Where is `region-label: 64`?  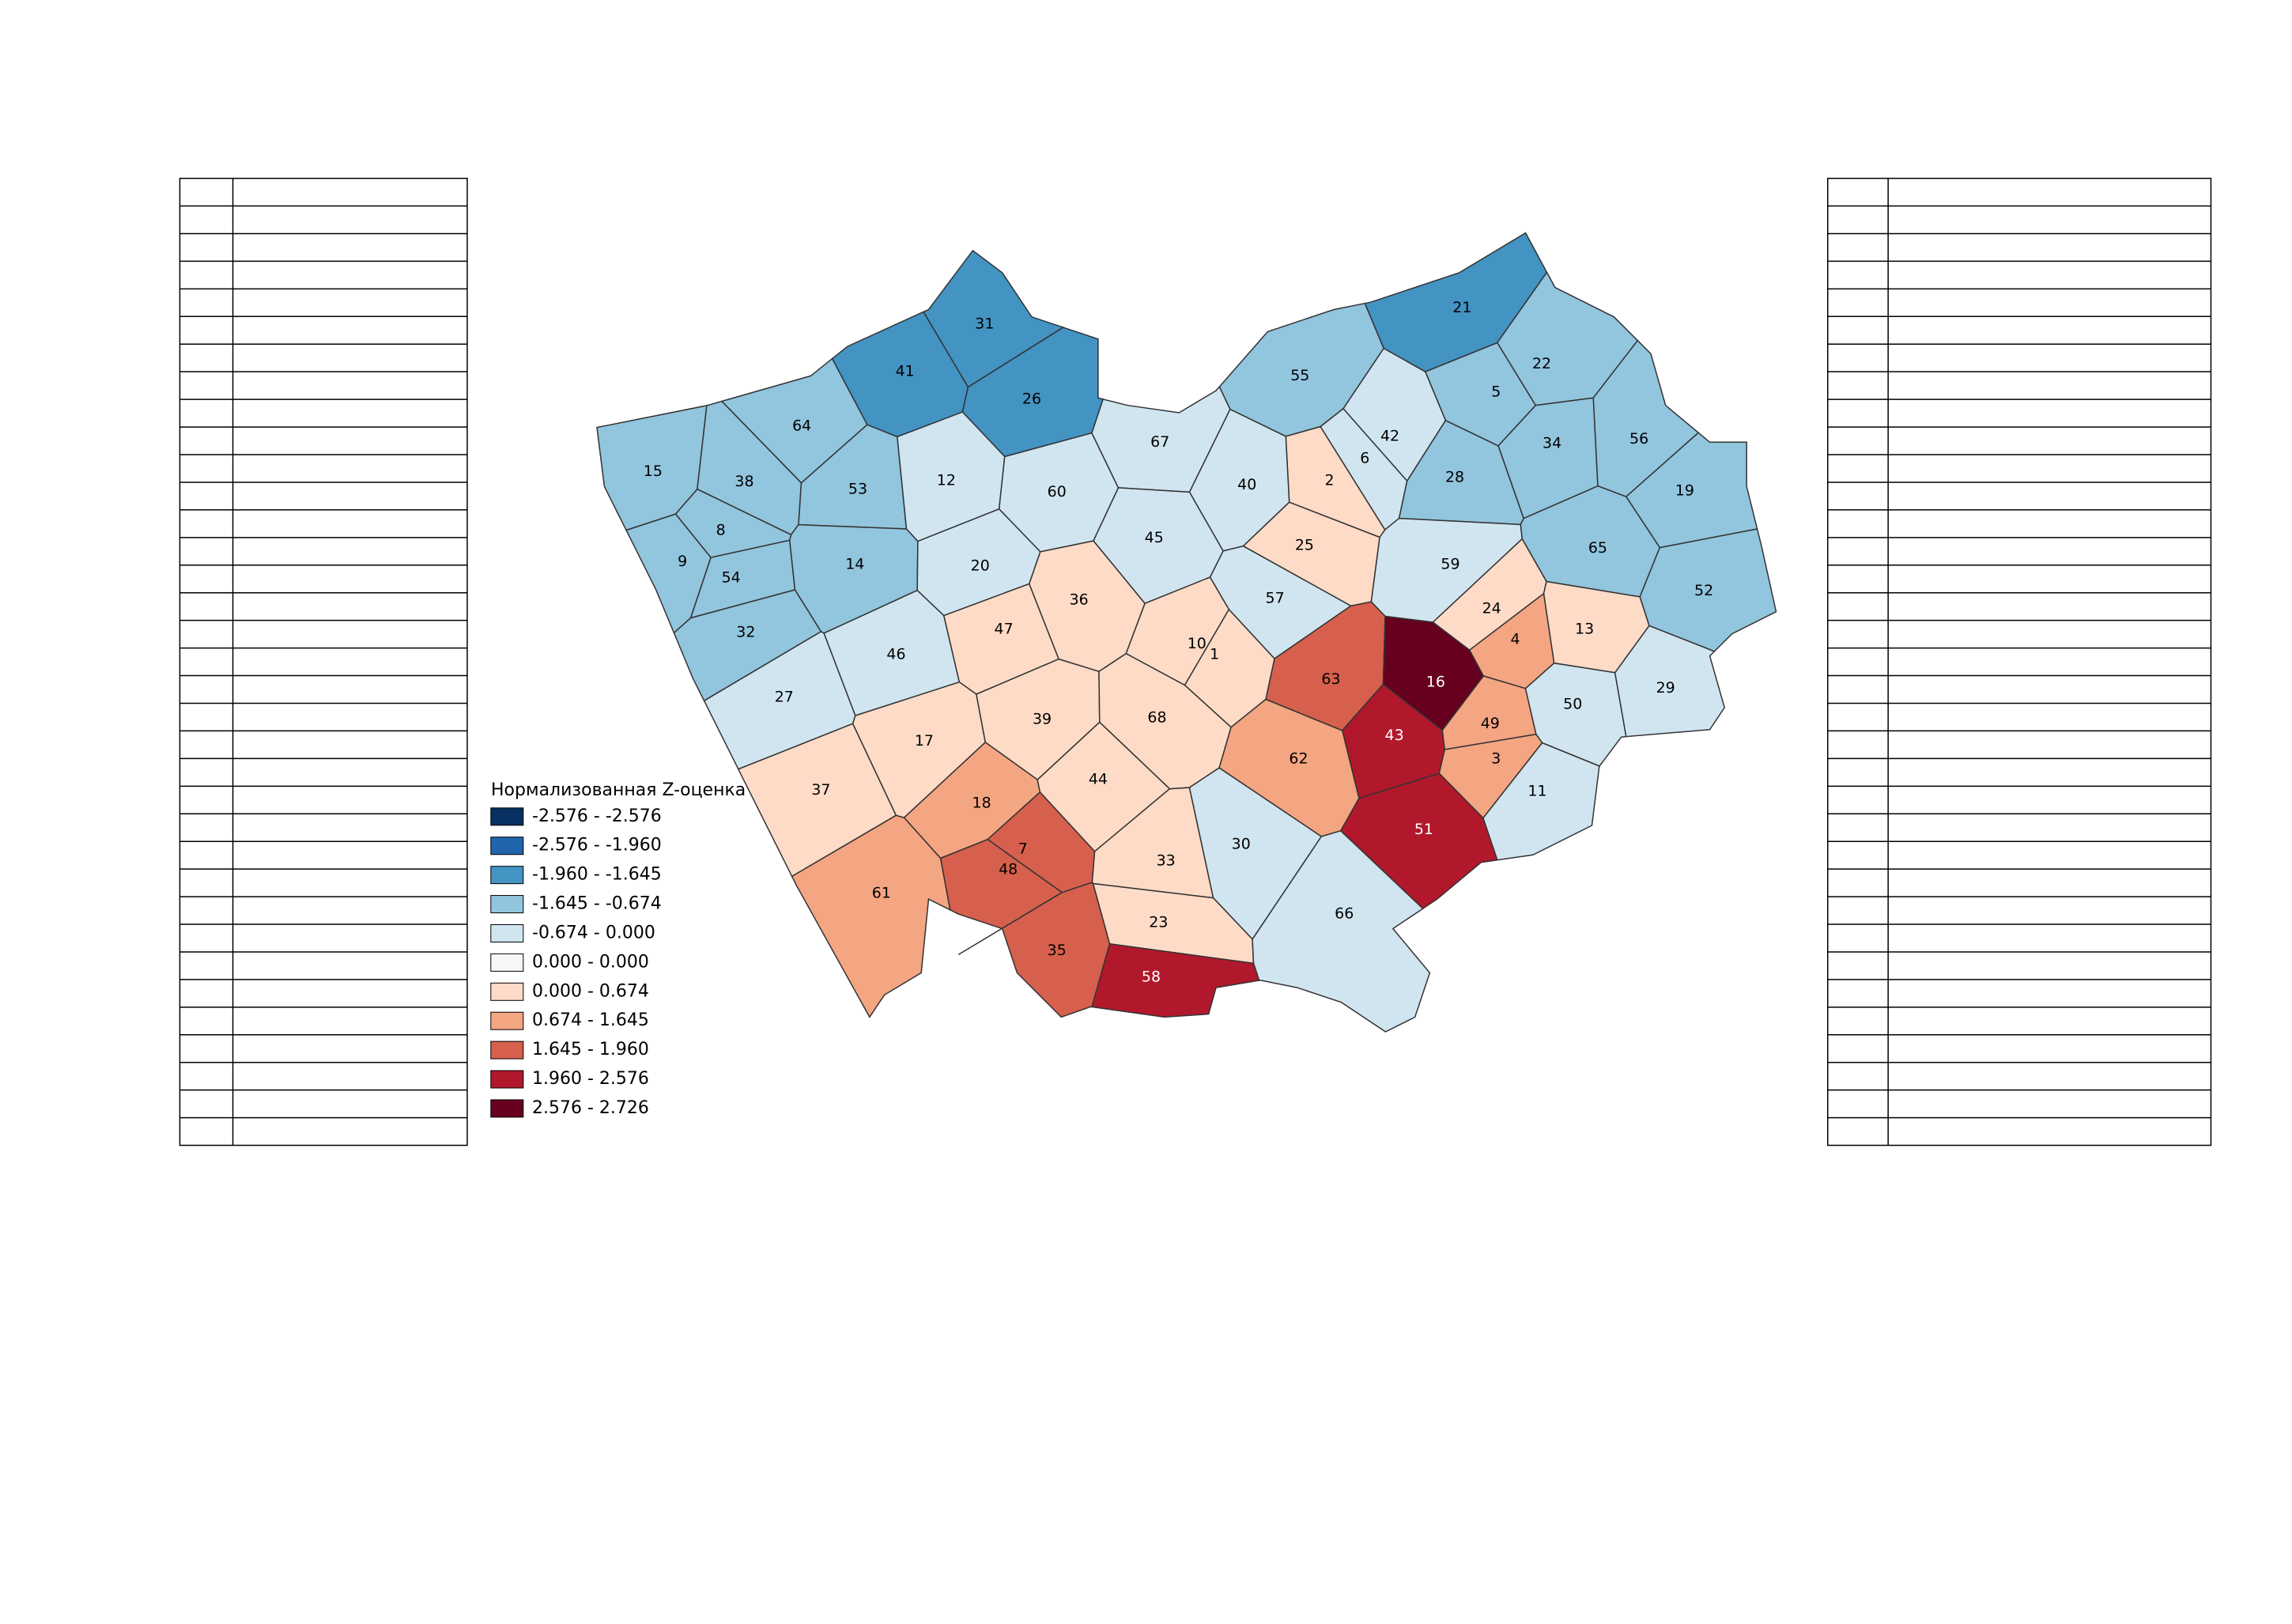
region-label: 64 is located at coordinates (801, 425).